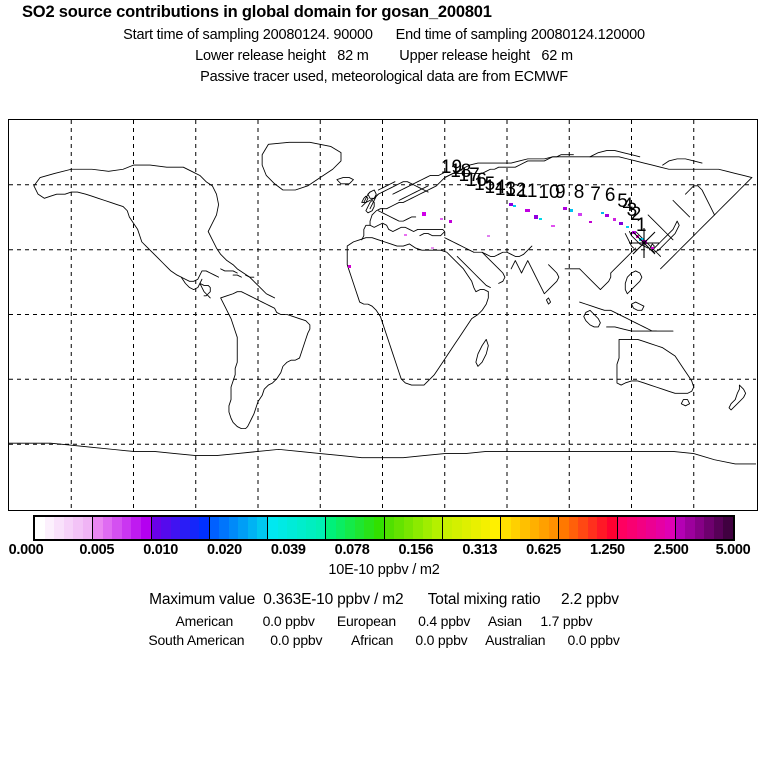 The width and height of the screenshot is (768, 771). What do you see at coordinates (224, 550) in the screenshot?
I see `colorbar-tick-3: 0.020` at bounding box center [224, 550].